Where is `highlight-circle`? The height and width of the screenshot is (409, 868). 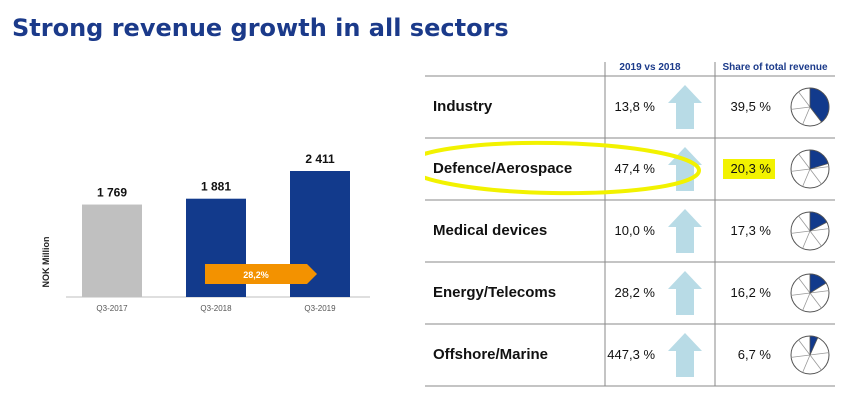
highlight-circle is located at coordinates (563, 168).